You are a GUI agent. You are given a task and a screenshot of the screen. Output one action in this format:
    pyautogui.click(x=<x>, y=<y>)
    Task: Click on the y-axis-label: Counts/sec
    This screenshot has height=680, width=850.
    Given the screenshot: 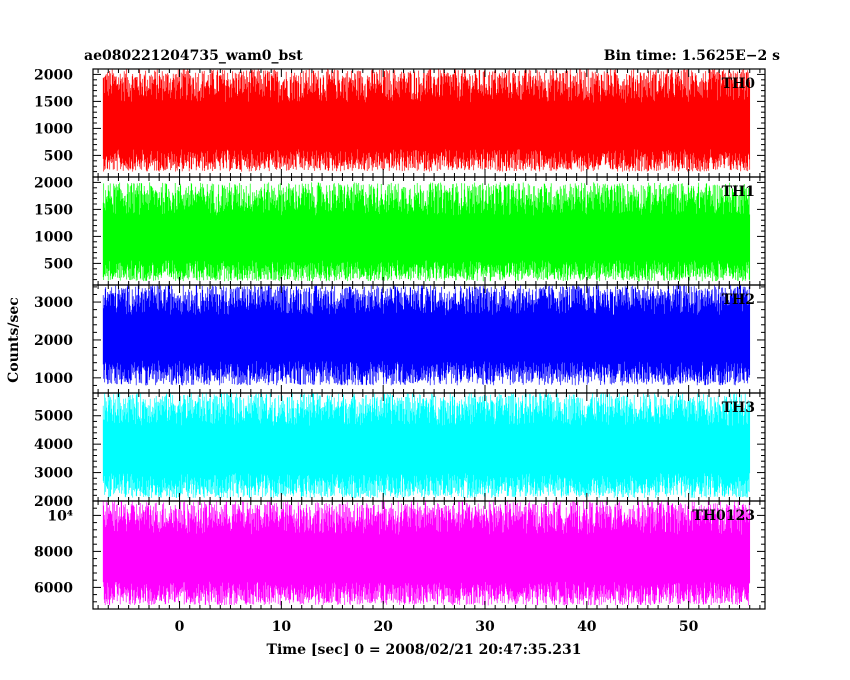 What is the action you would take?
    pyautogui.click(x=14, y=340)
    